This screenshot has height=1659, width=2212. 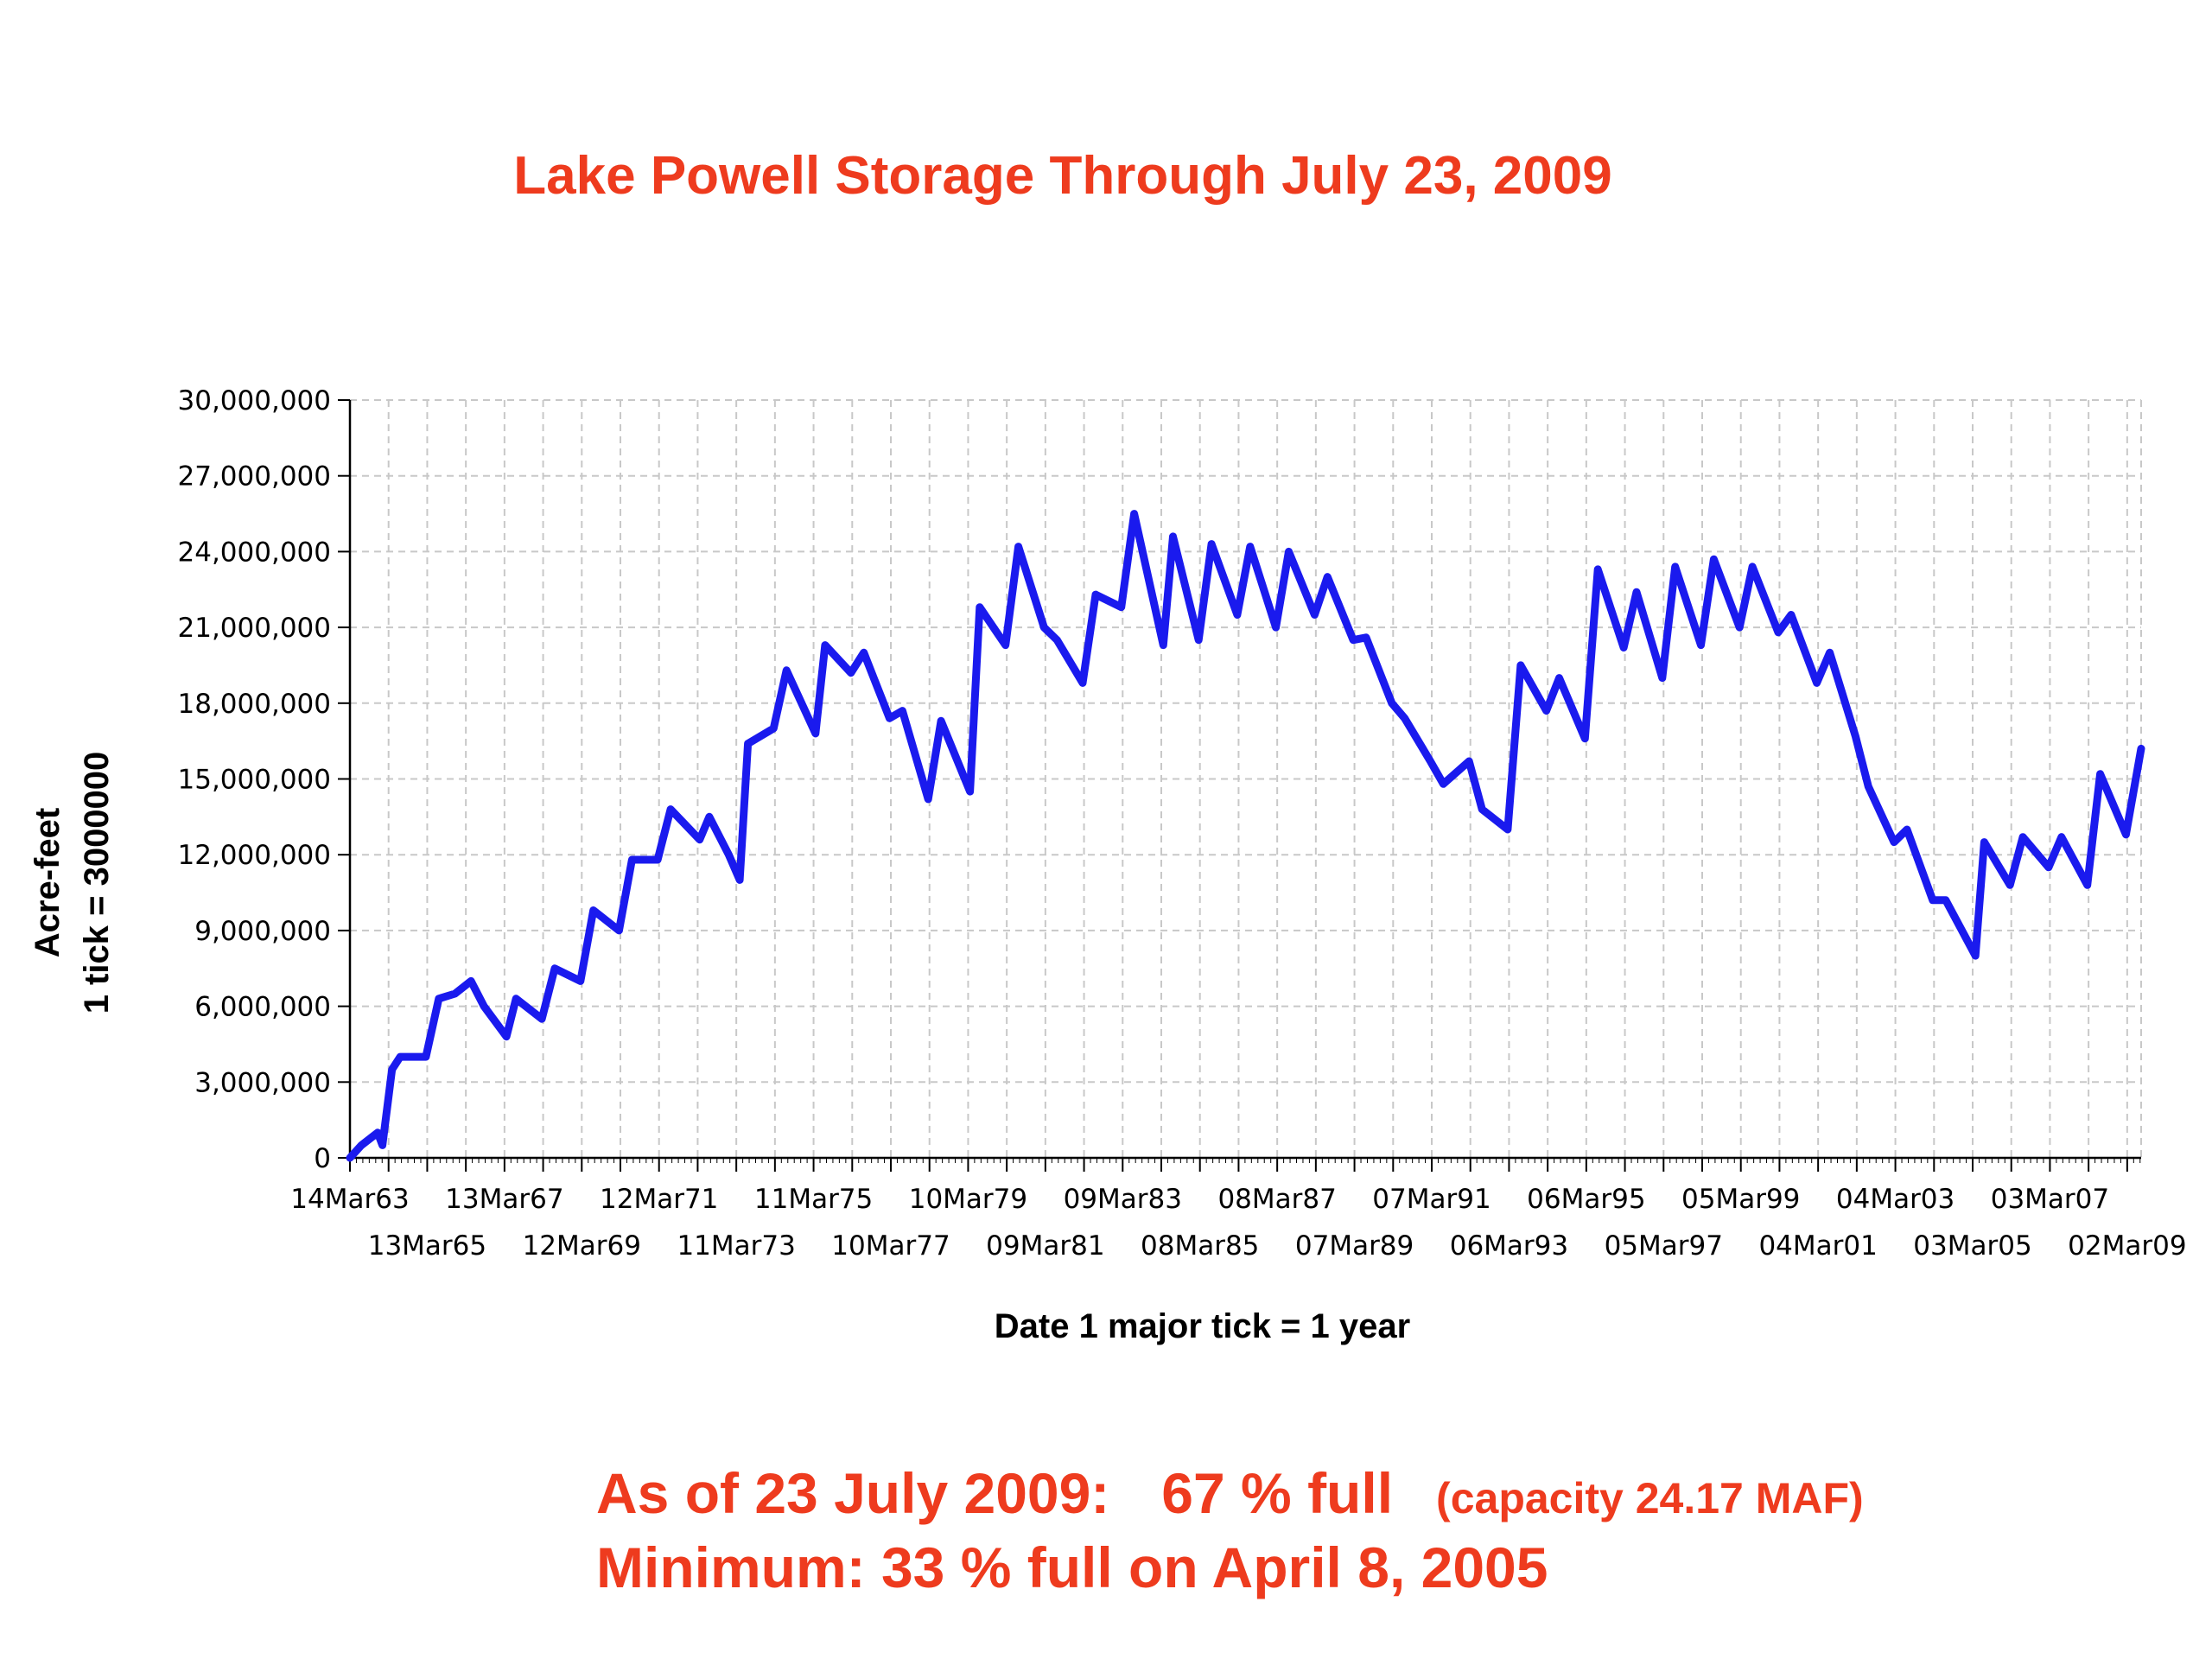 I want to click on x-tick-label: 10Mar77, so click(x=890, y=1246).